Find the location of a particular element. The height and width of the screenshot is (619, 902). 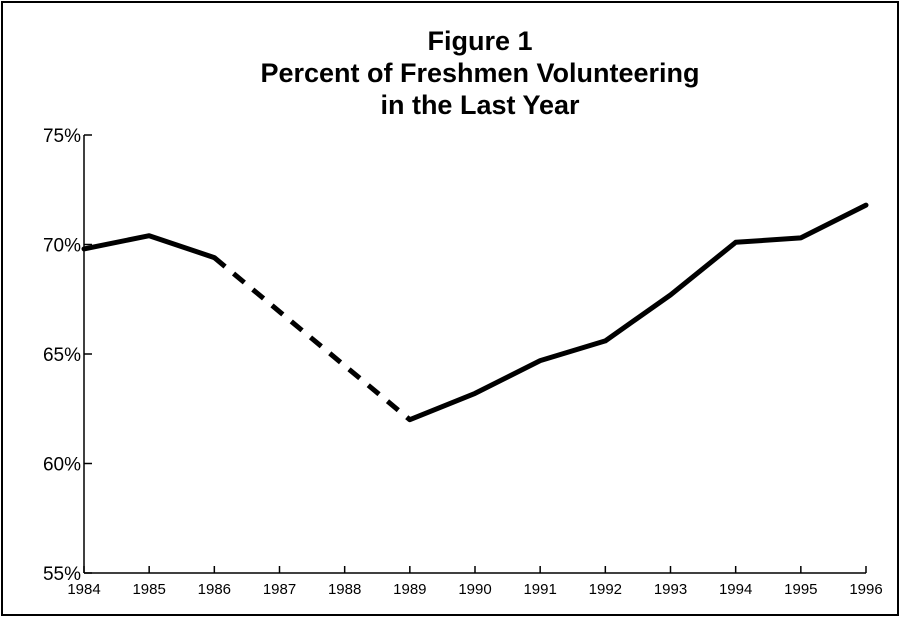

y-axis-ticks: 75% 70% 65% 60% 55% is located at coordinates (67, 355).